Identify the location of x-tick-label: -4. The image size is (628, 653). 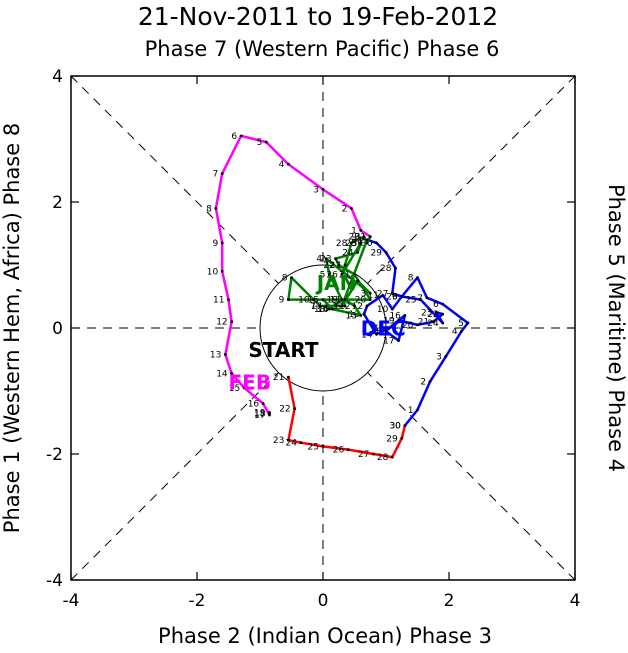
(71, 601).